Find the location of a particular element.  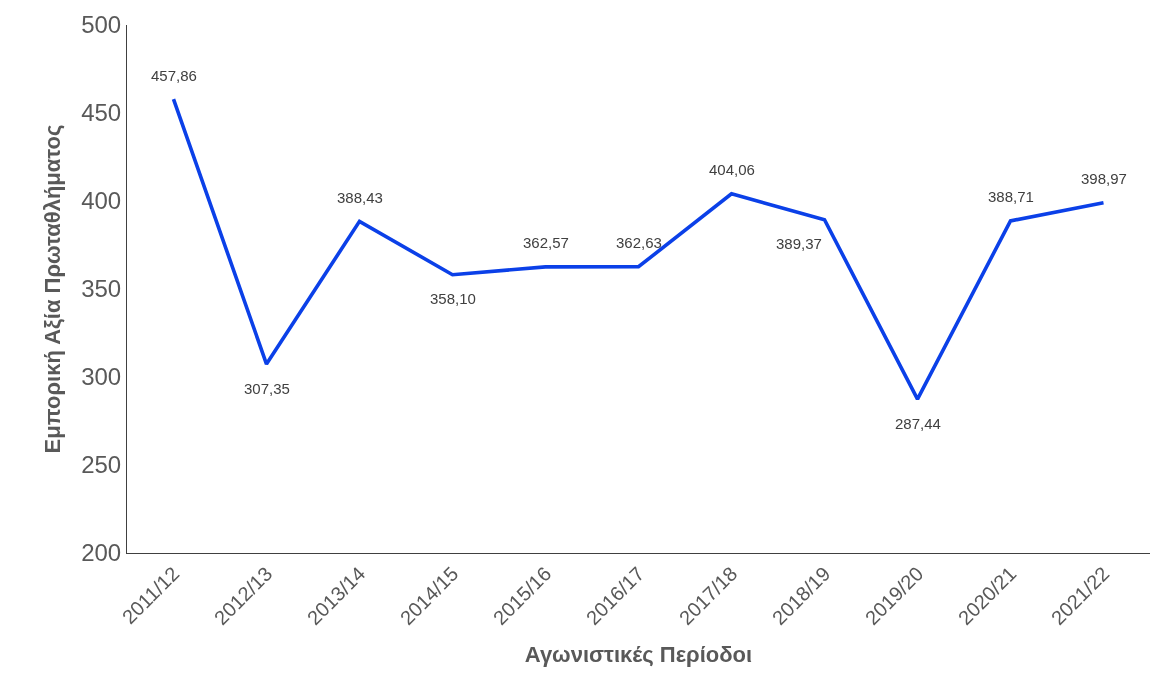

data-label: 362,57 is located at coordinates (546, 242).